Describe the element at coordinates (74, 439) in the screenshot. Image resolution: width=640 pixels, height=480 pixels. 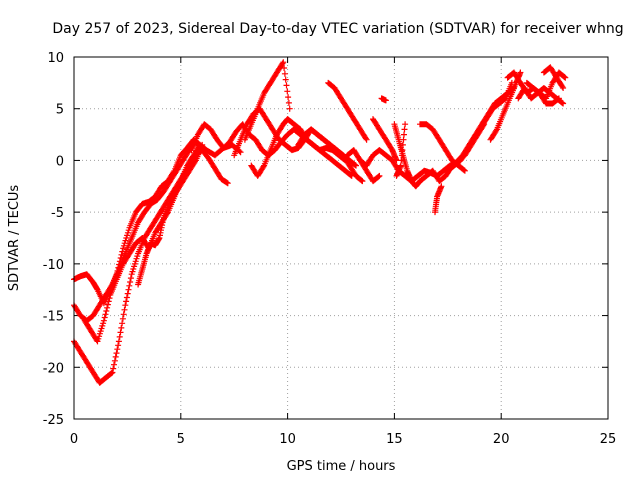
I see `x-tick-label: 0` at that location.